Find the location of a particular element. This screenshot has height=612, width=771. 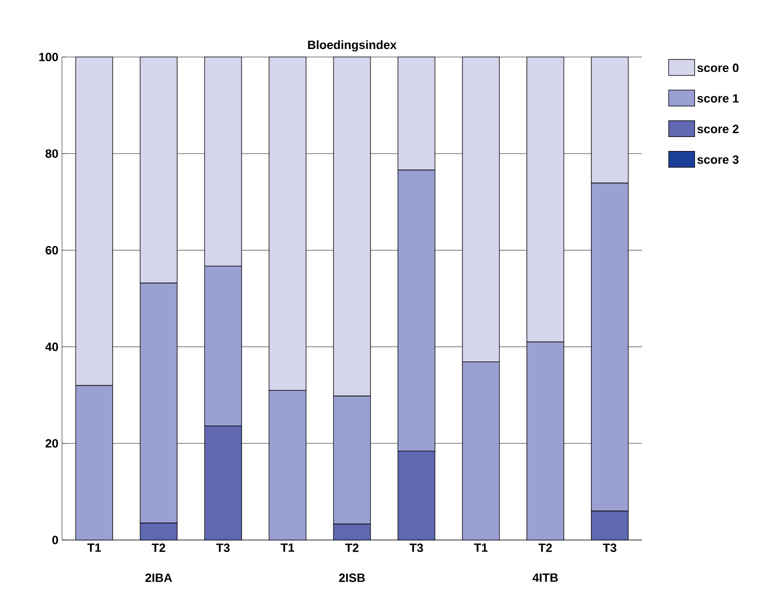

text: 4ITB is located at coordinates (545, 578).